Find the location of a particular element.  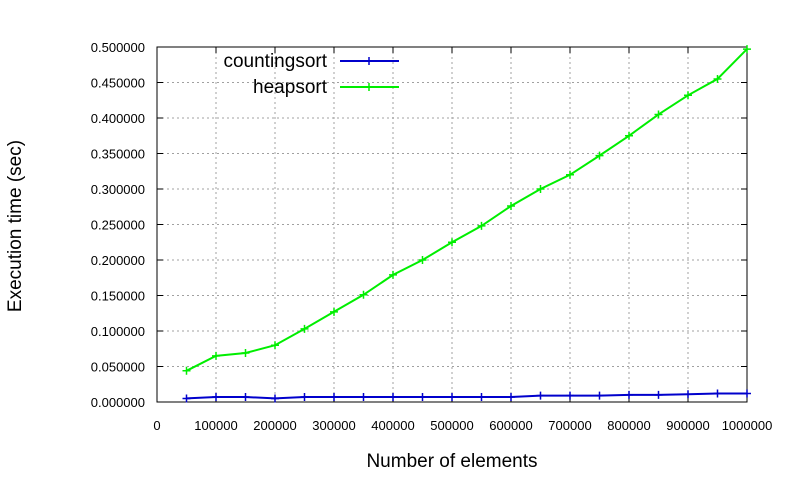

y-tick-label: 0.400000 is located at coordinates (118, 118).